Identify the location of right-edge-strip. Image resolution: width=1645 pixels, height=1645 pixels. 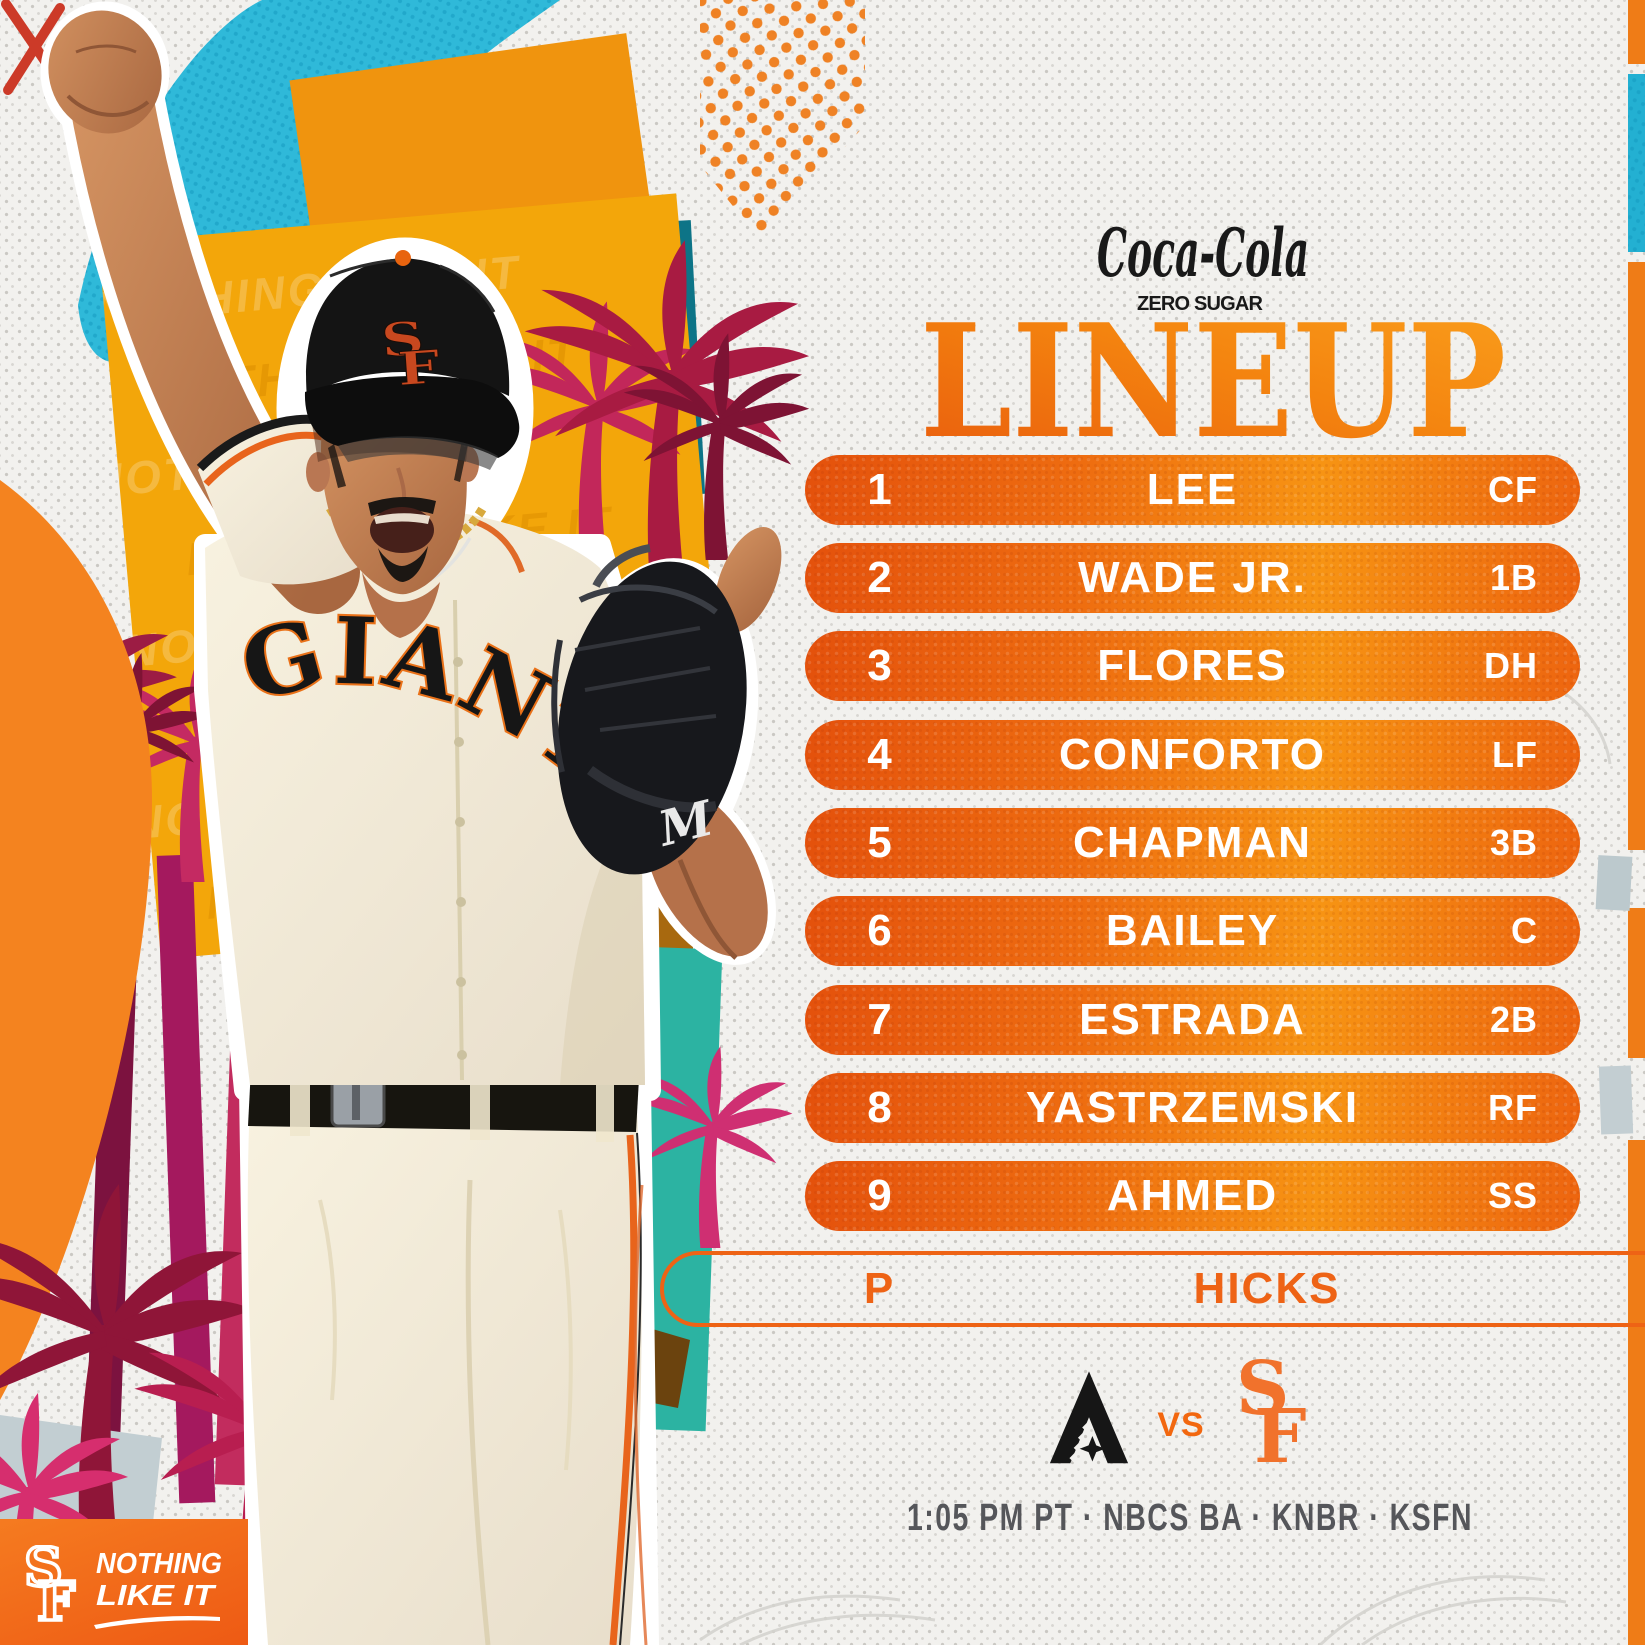
(1620, 822).